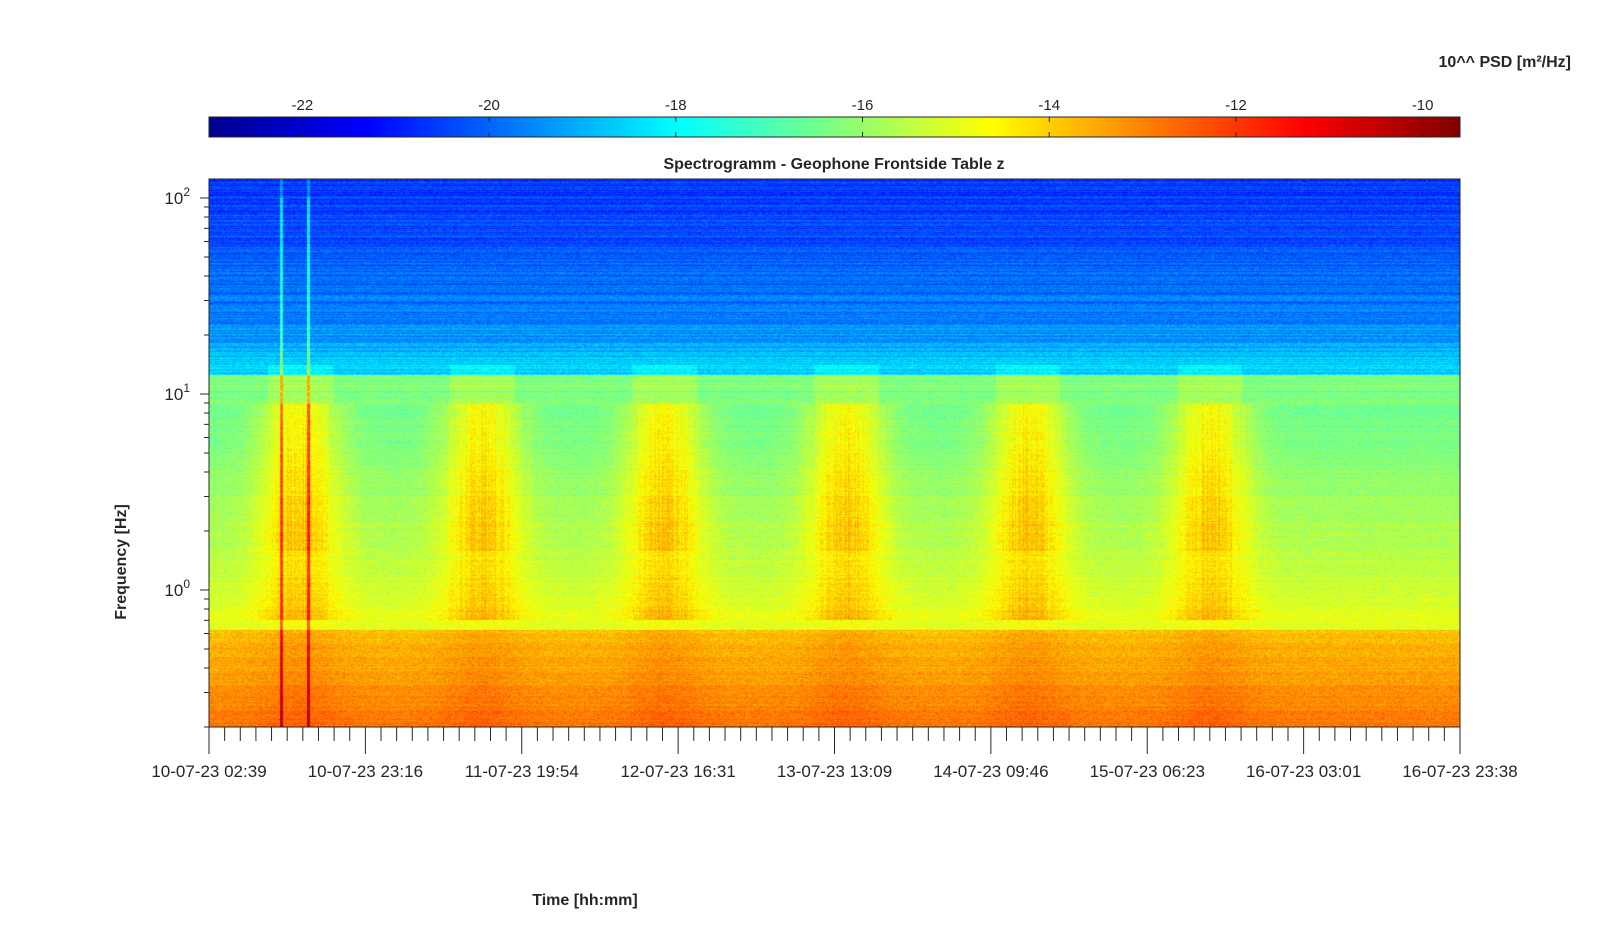  What do you see at coordinates (186, 456) in the screenshot?
I see `y-axis: 10² 10¹ 10⁰` at bounding box center [186, 456].